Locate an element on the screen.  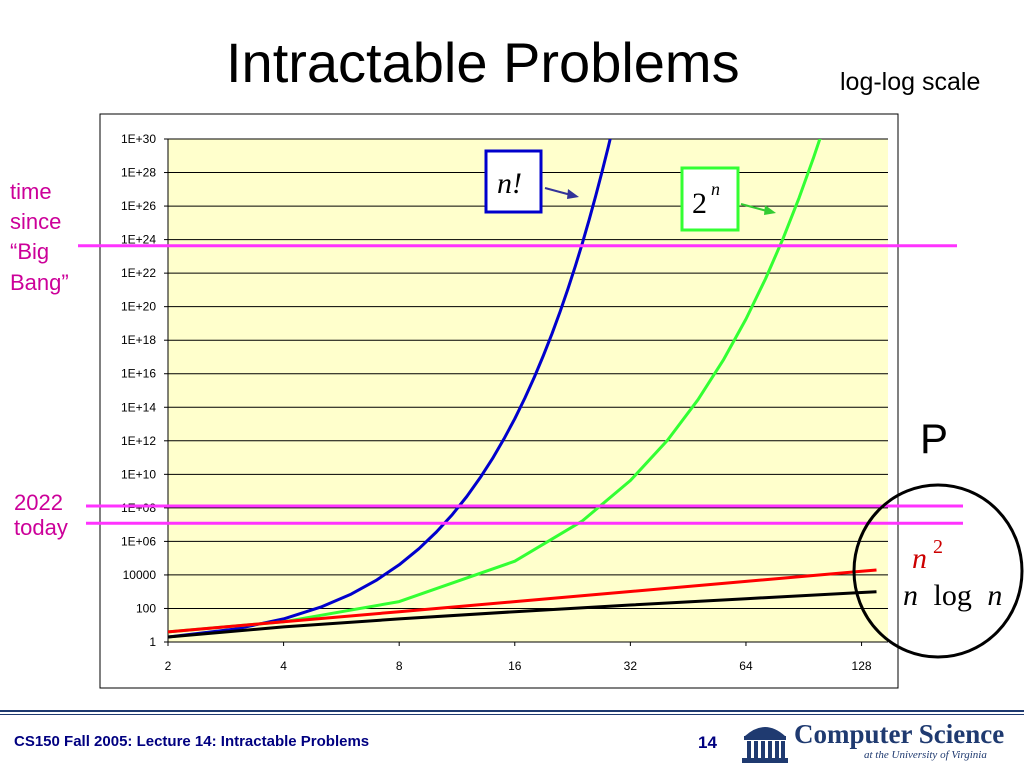
n-squared-exponent: 2 is located at coordinates (938, 547).